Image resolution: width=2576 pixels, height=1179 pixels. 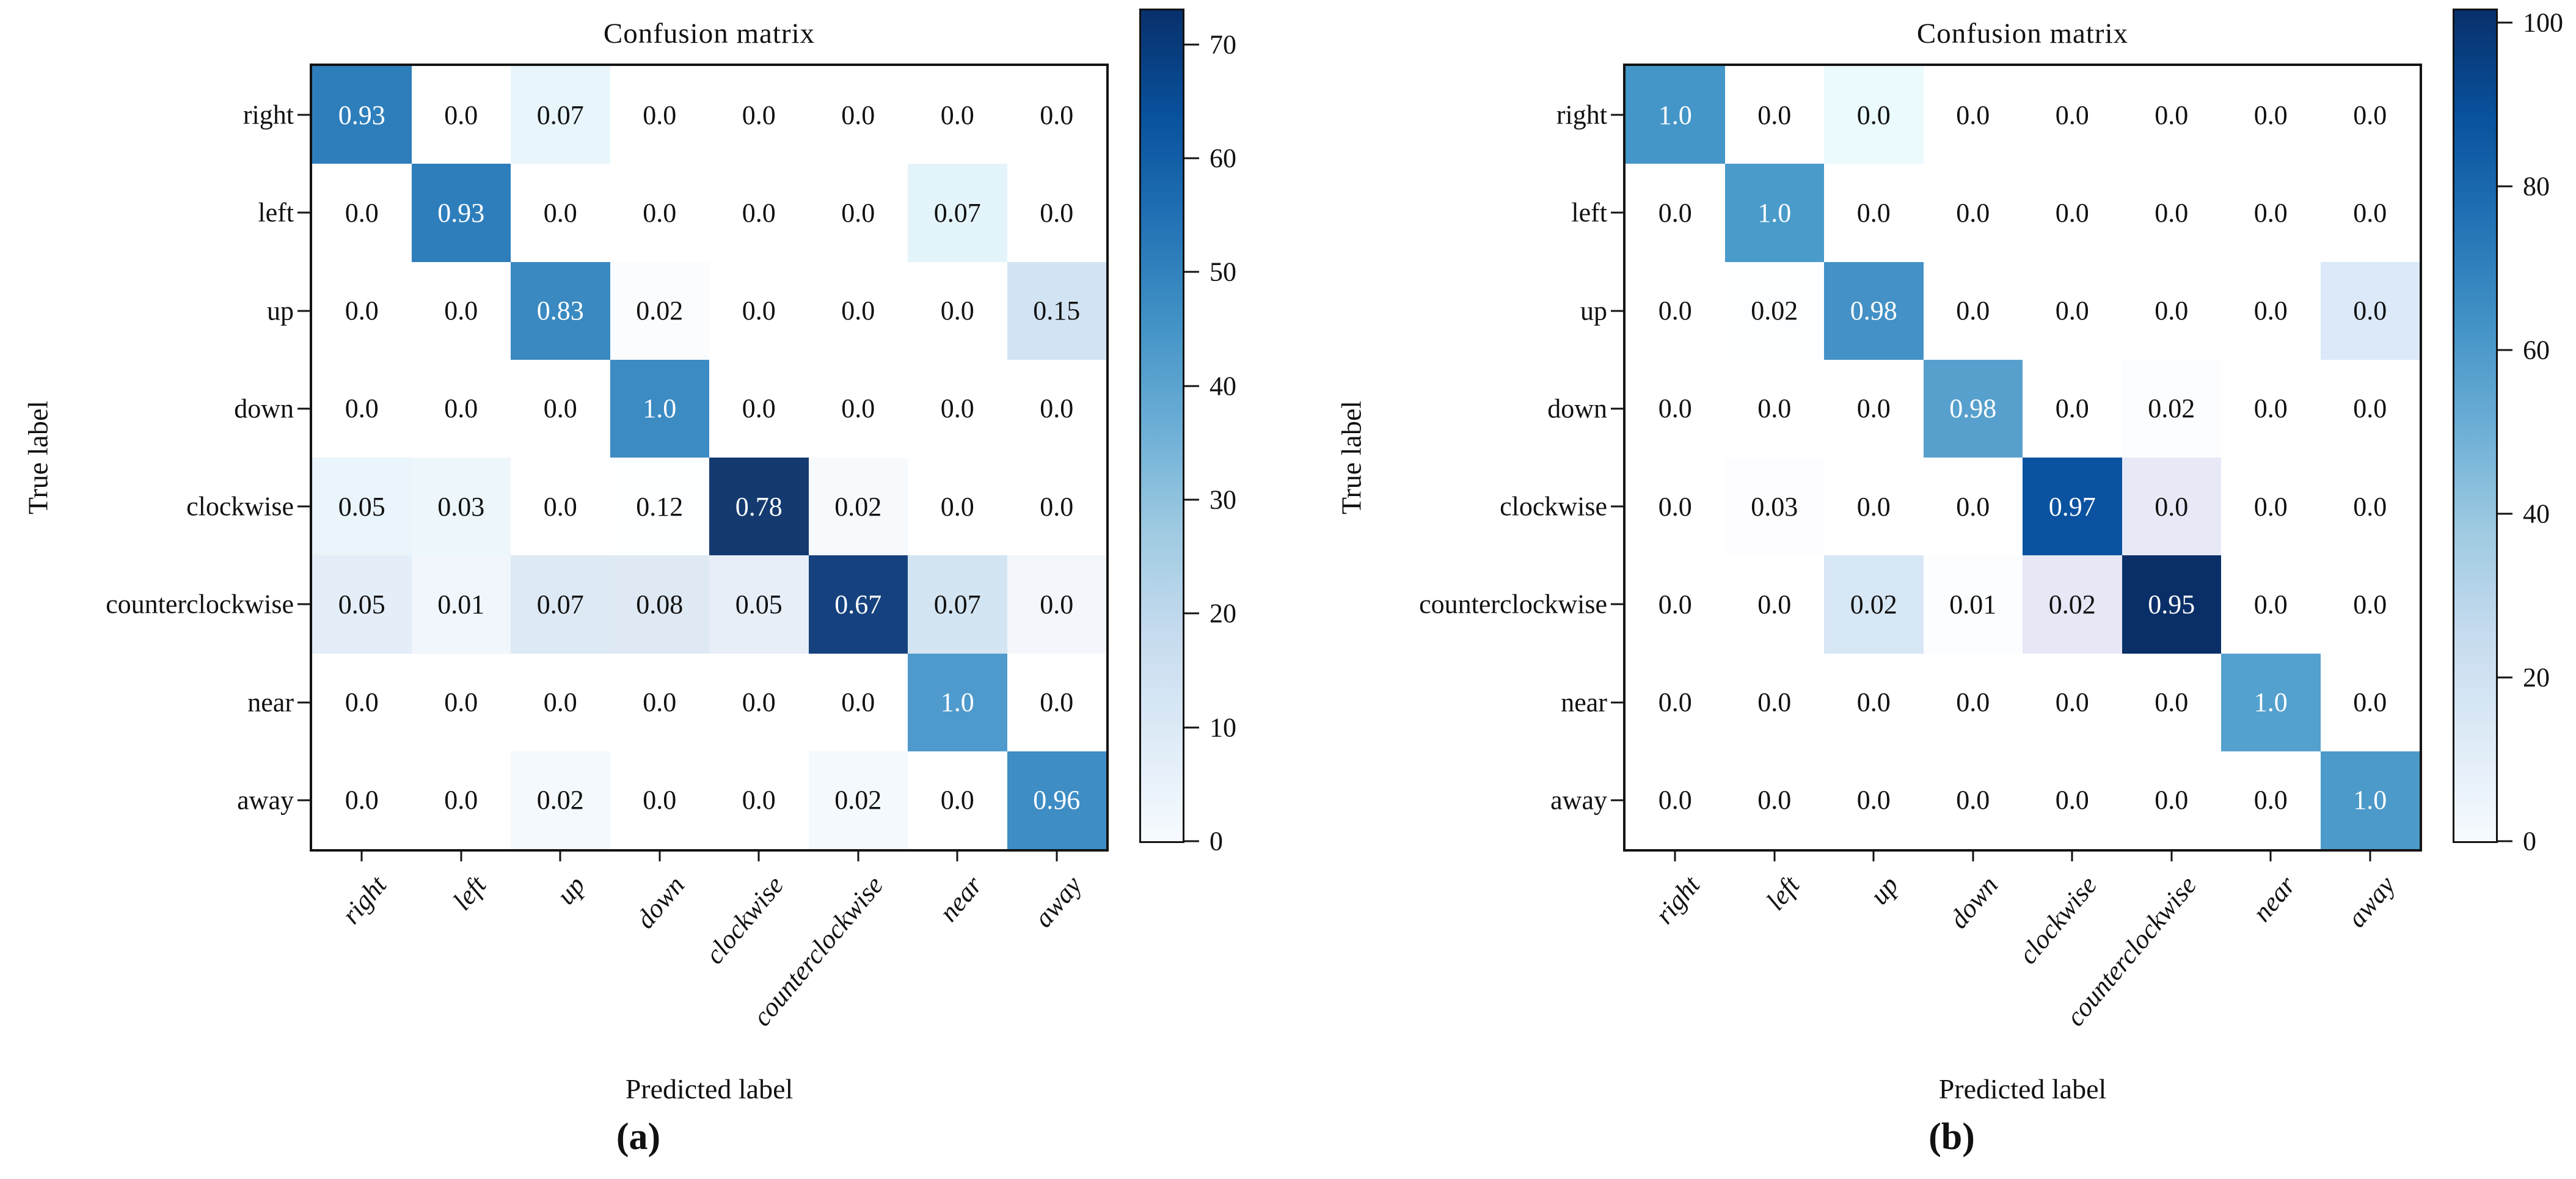 What do you see at coordinates (2072, 507) in the screenshot?
I see `matrix-cell: 0.97` at bounding box center [2072, 507].